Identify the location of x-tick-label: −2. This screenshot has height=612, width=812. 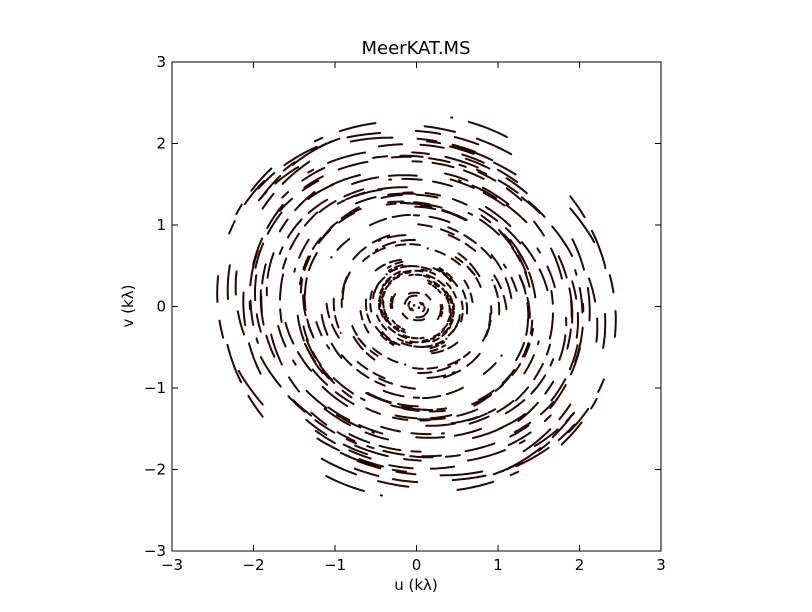
(253, 565).